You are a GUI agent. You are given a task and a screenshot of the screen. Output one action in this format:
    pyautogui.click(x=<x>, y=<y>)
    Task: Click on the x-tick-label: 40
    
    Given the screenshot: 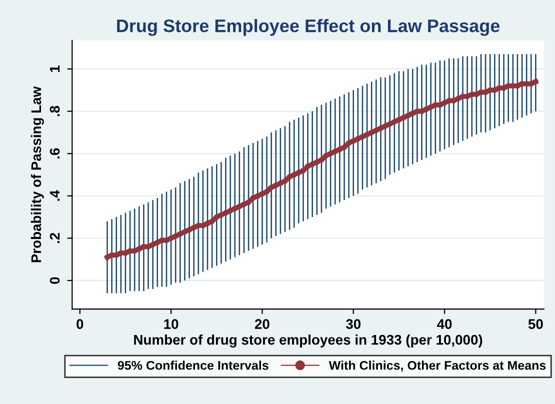 What is the action you would take?
    pyautogui.click(x=444, y=324)
    